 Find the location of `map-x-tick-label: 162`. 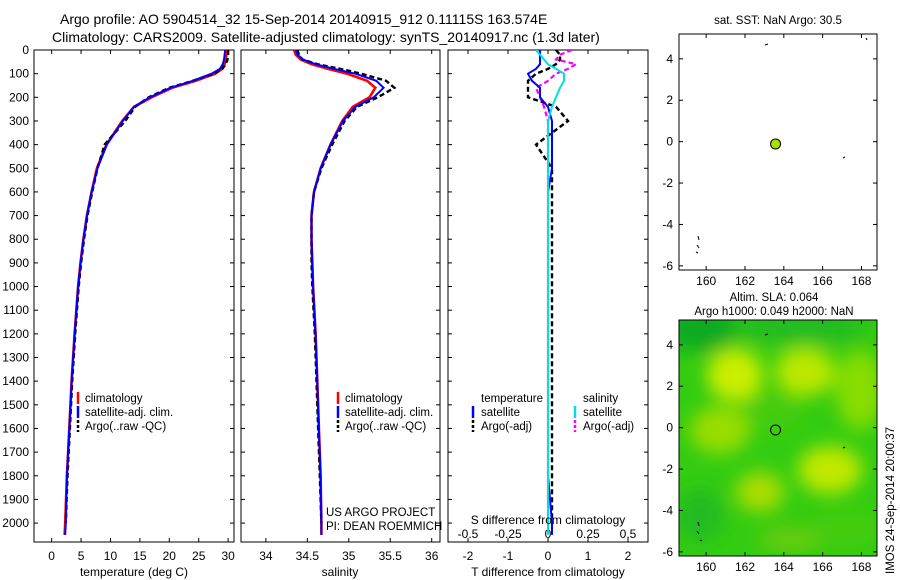

map-x-tick-label: 162 is located at coordinates (745, 281).